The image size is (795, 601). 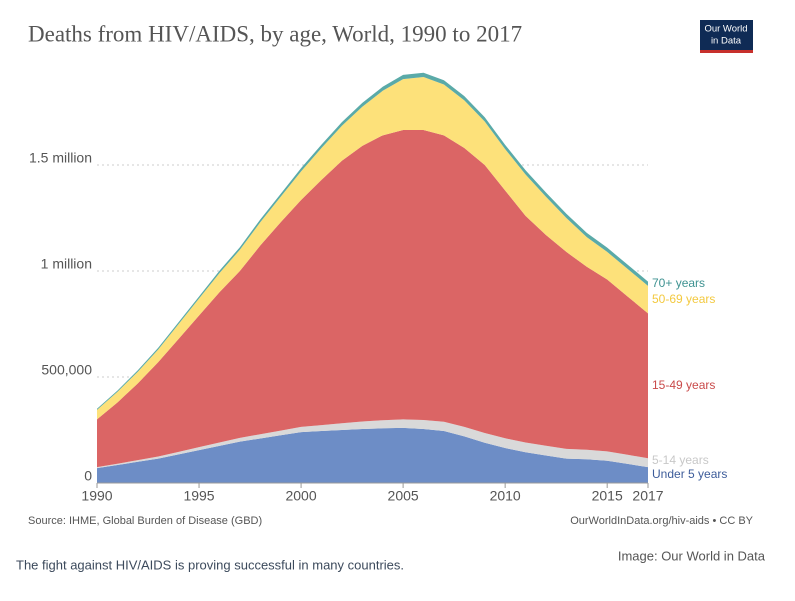 What do you see at coordinates (505, 496) in the screenshot?
I see `x-tick-label: 2010` at bounding box center [505, 496].